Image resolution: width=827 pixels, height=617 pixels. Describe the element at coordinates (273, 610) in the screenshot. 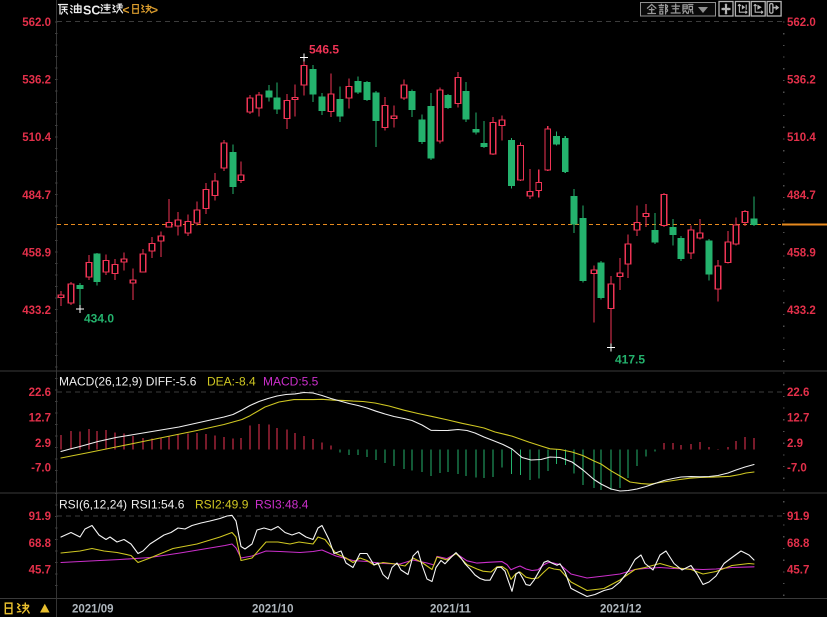

I see `svg-text: 2021/10` at that location.